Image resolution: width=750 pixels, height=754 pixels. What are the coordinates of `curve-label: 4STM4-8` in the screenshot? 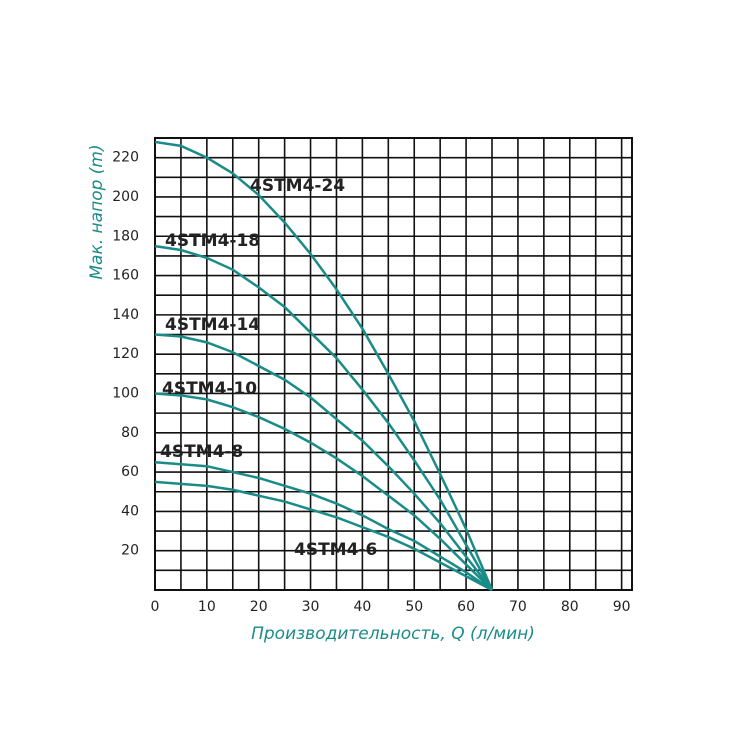 It's located at (201, 452).